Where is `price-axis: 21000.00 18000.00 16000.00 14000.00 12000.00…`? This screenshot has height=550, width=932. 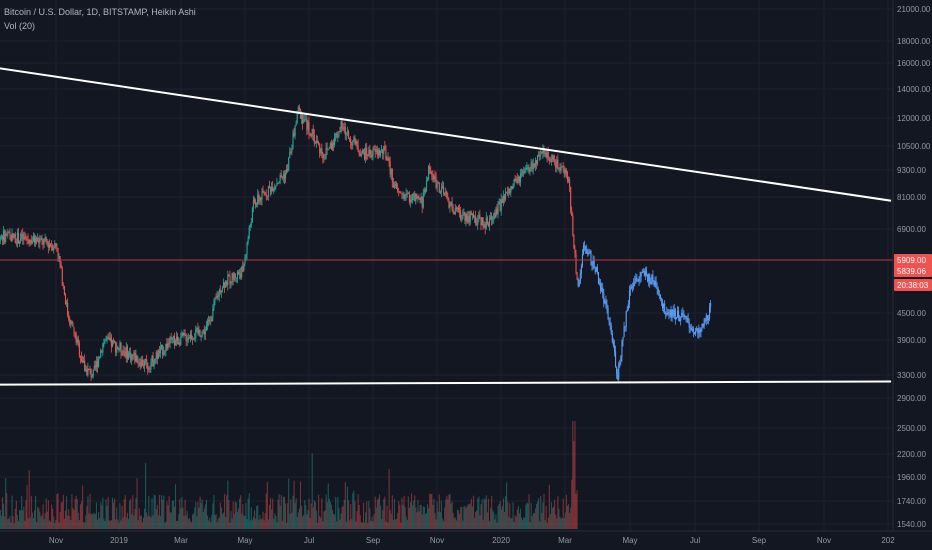 price-axis: 21000.00 18000.00 16000.00 14000.00 12000.00… is located at coordinates (912, 265).